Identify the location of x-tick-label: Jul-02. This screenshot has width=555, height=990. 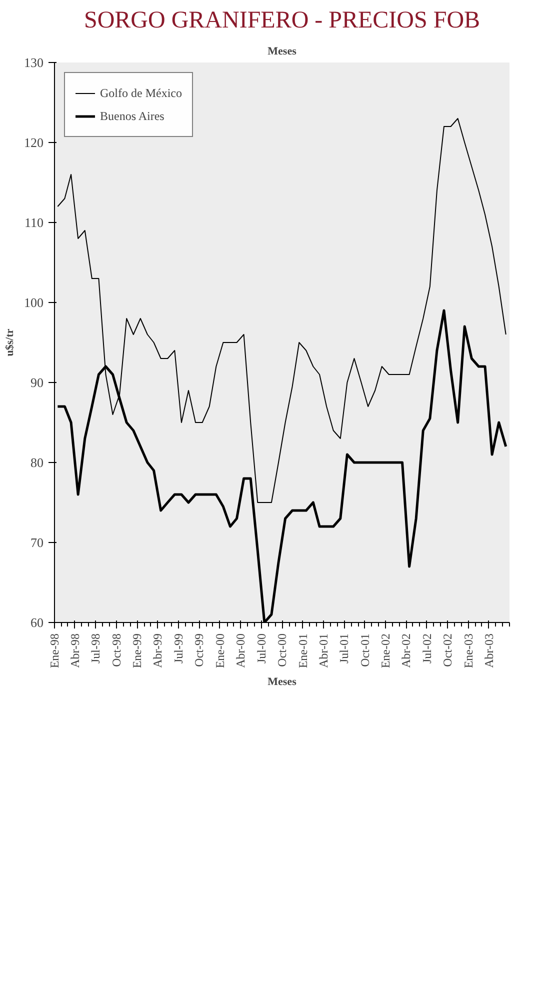
(427, 649).